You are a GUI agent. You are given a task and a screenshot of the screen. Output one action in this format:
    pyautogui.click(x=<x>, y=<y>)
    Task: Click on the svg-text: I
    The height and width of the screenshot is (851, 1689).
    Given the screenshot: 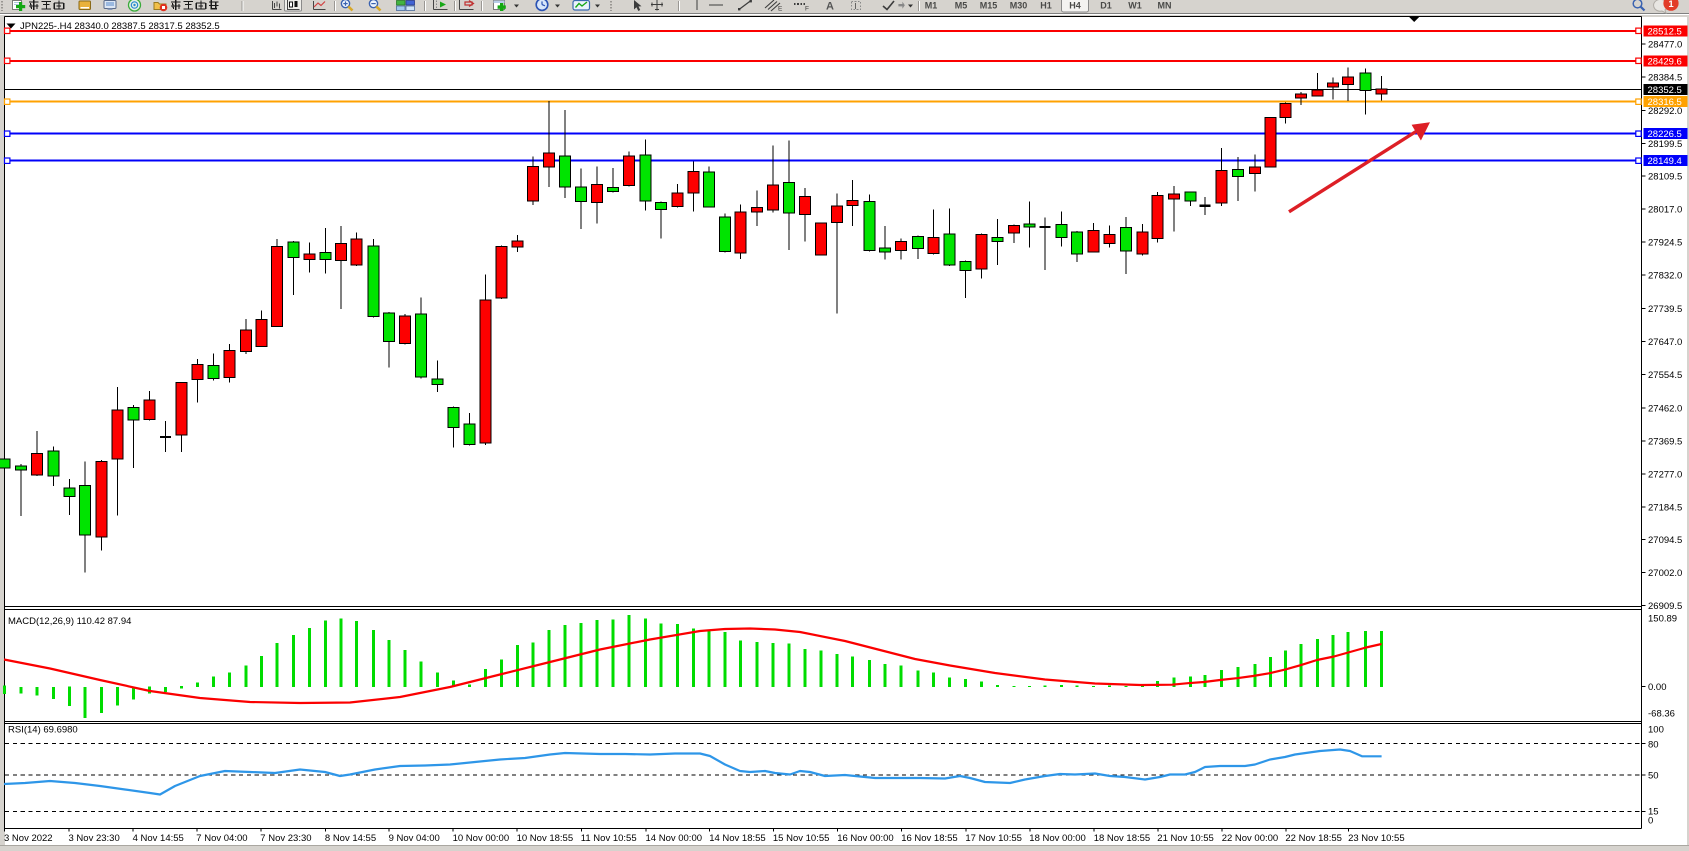 What is the action you would take?
    pyautogui.click(x=856, y=6)
    